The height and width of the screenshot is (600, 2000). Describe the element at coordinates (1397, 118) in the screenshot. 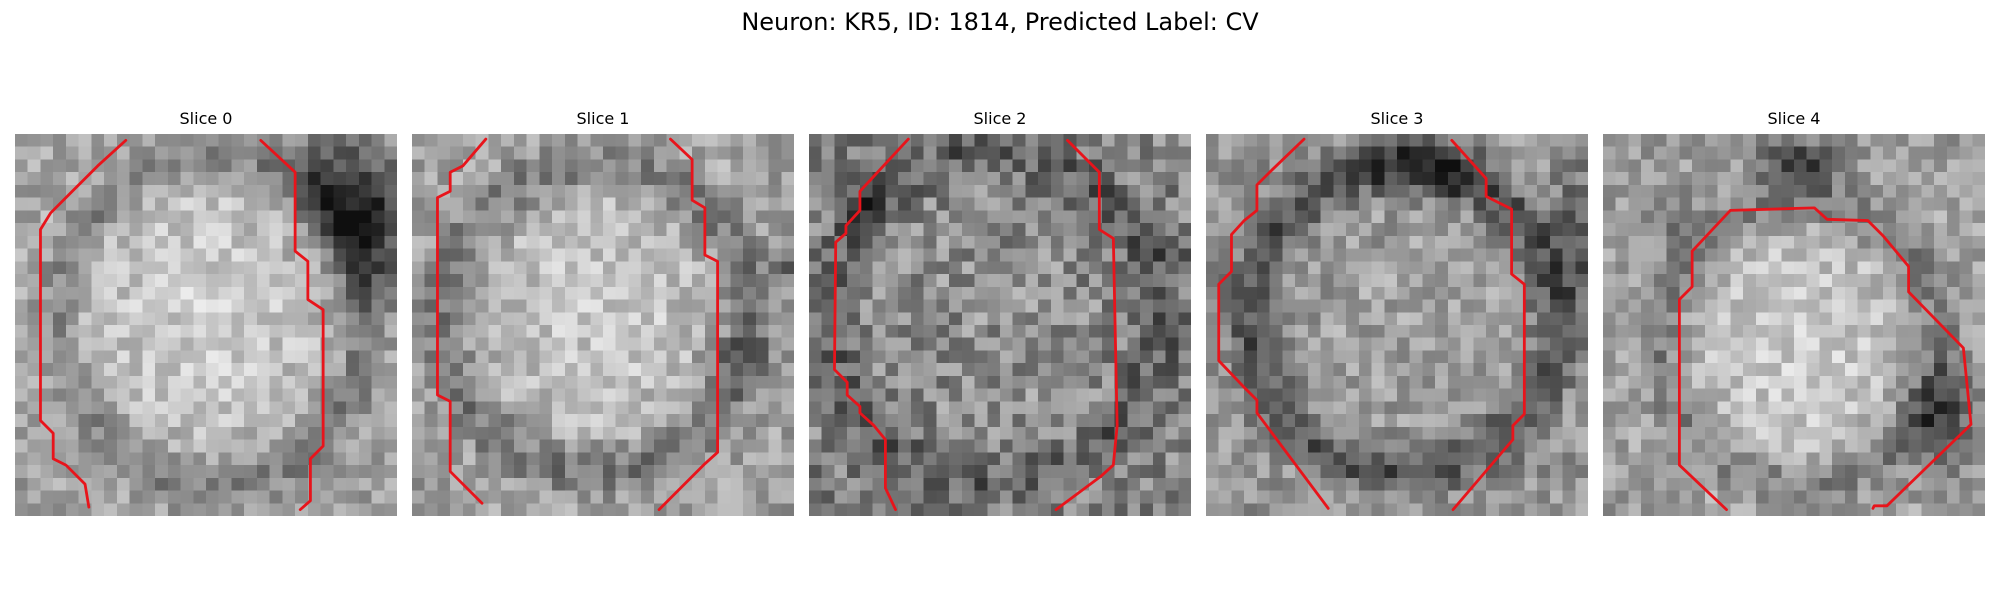

I see `panel-title-slice-3: Slice 3` at that location.